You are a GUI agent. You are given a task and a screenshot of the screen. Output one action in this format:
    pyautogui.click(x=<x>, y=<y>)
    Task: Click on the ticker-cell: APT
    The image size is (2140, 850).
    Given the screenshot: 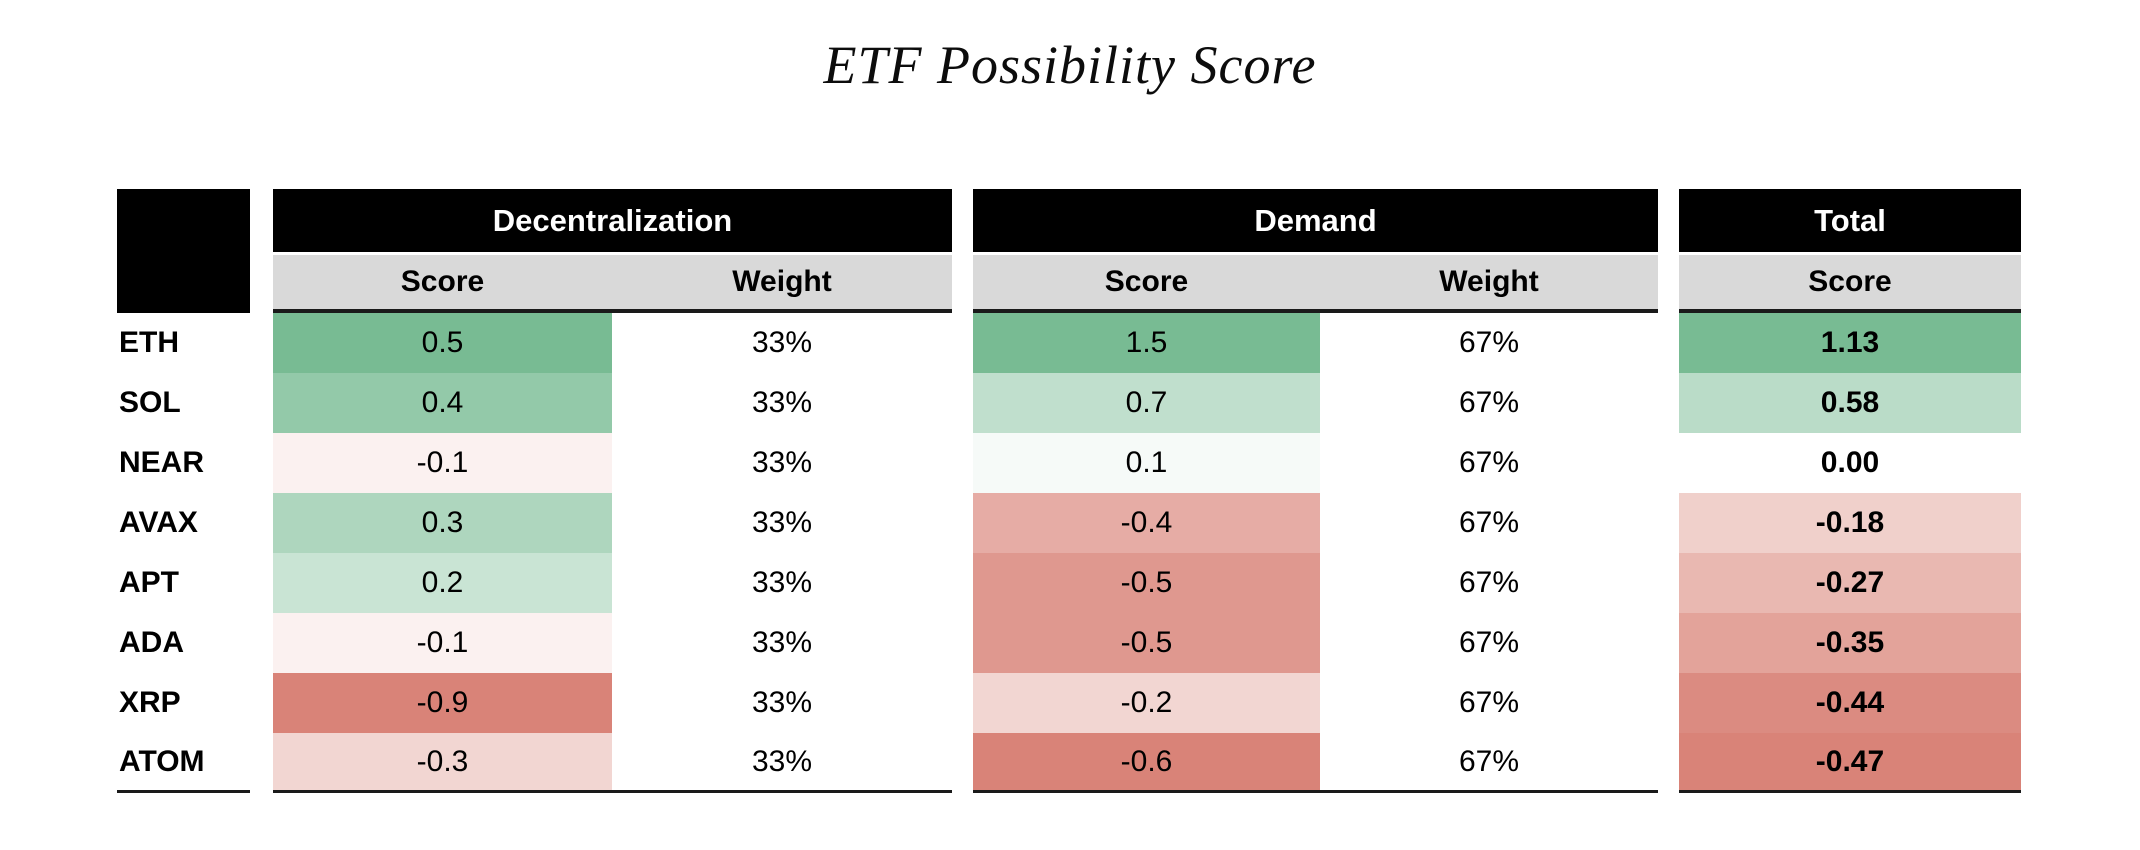 What is the action you would take?
    pyautogui.click(x=183, y=583)
    